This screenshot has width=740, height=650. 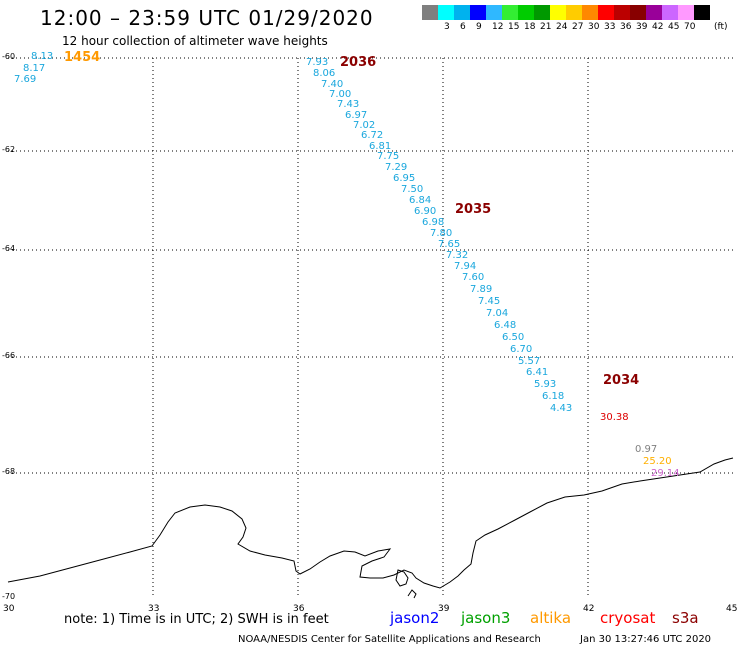 What do you see at coordinates (589, 609) in the screenshot?
I see `lon-label-42: 42` at bounding box center [589, 609].